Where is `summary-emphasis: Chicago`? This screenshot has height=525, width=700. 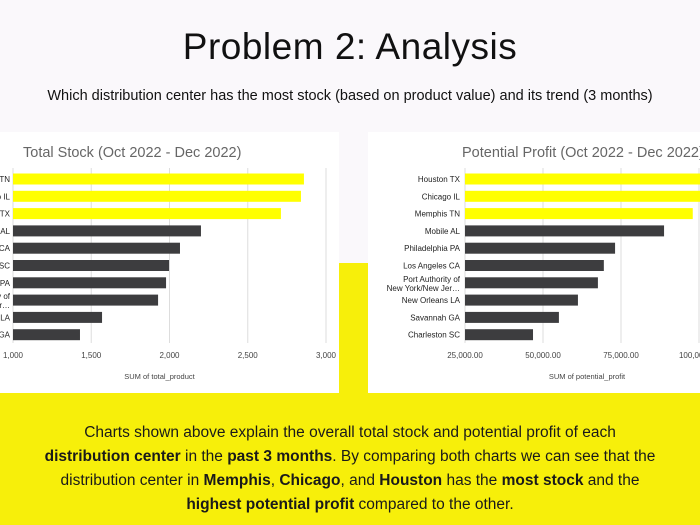
summary-emphasis: Chicago is located at coordinates (310, 480).